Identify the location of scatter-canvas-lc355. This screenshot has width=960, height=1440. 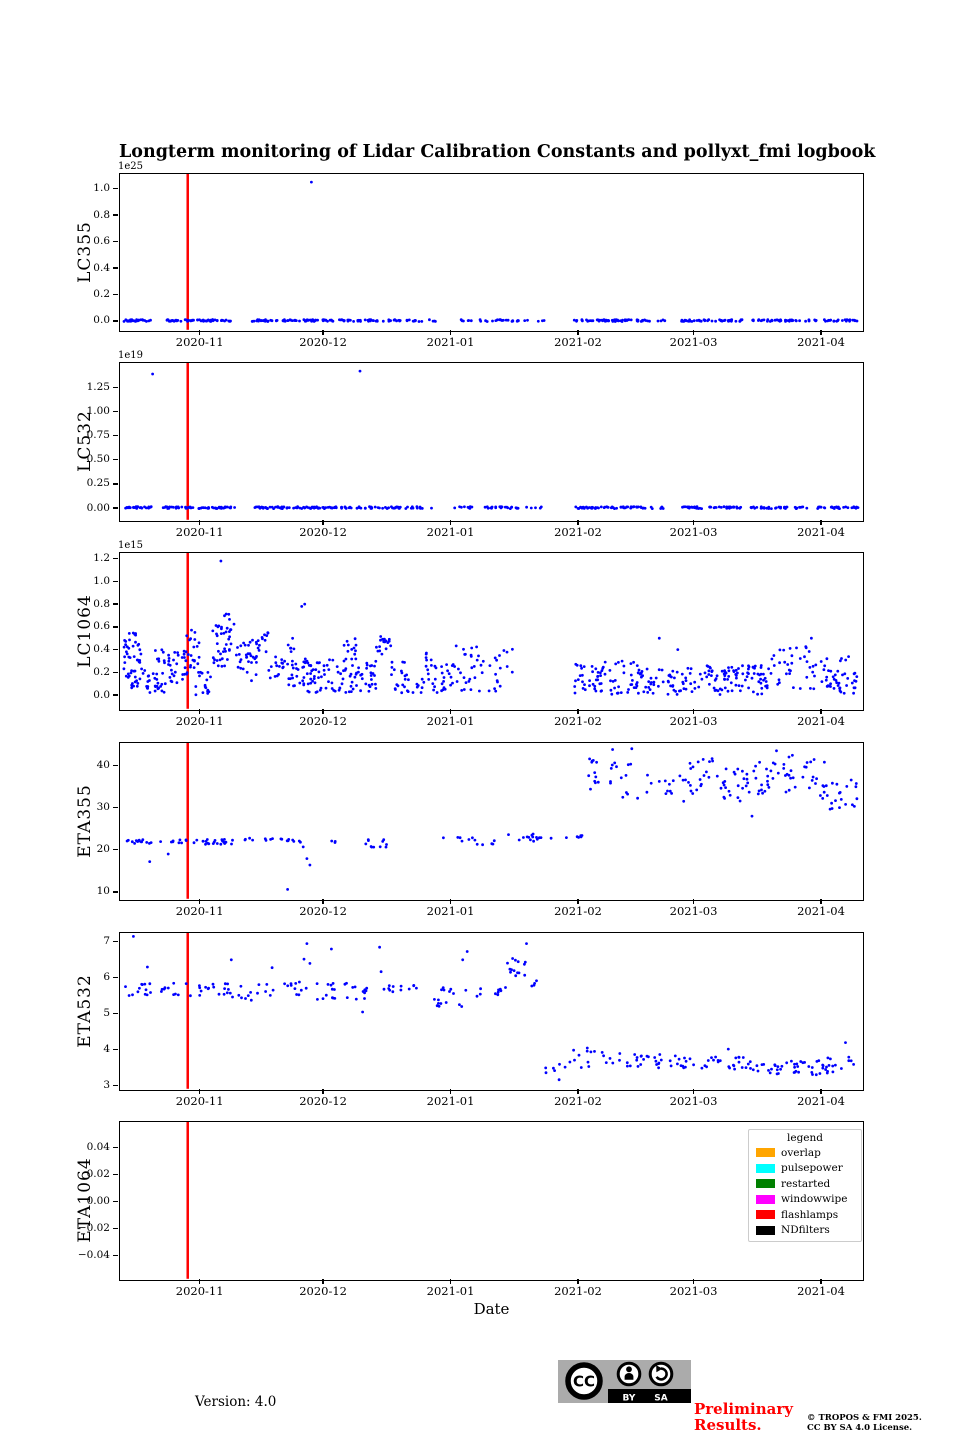
(490, 252).